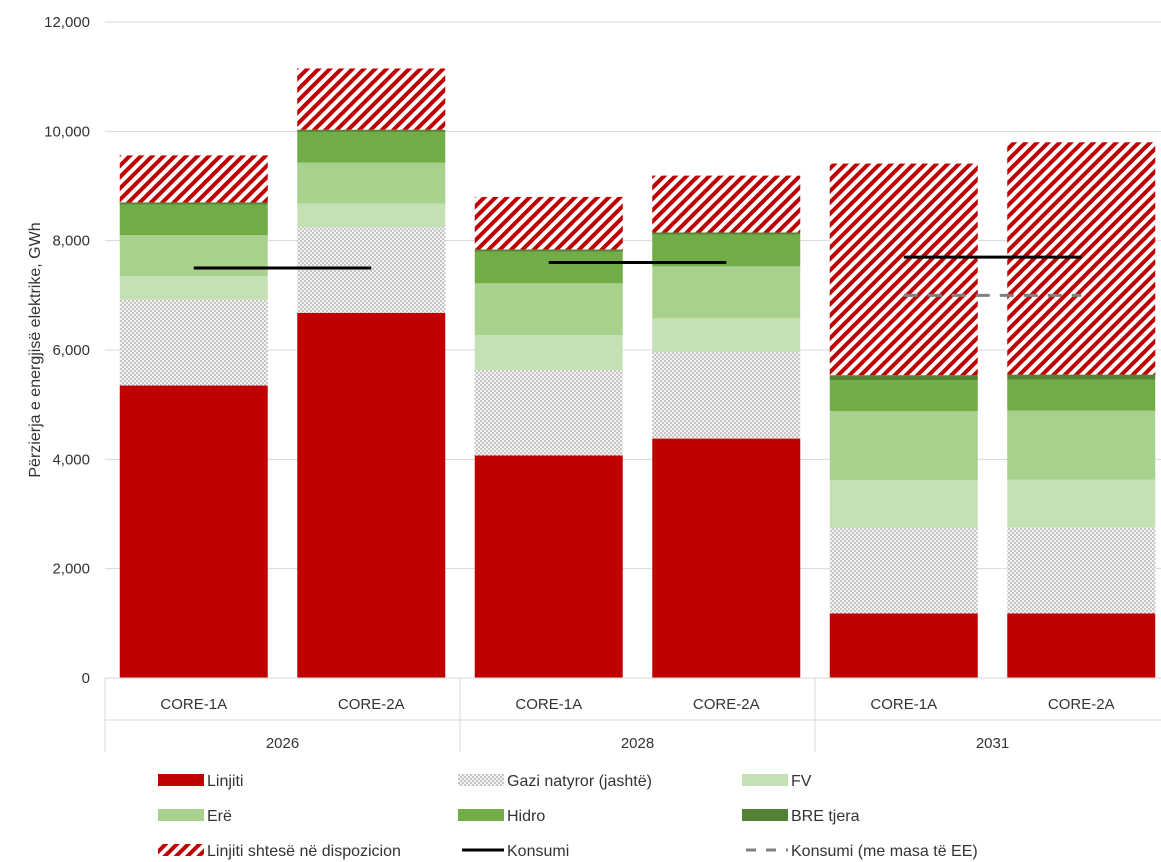 This screenshot has height=862, width=1161. I want to click on y-axis-title: Përzierja e energjisë elektrike, GWh, so click(35, 349).